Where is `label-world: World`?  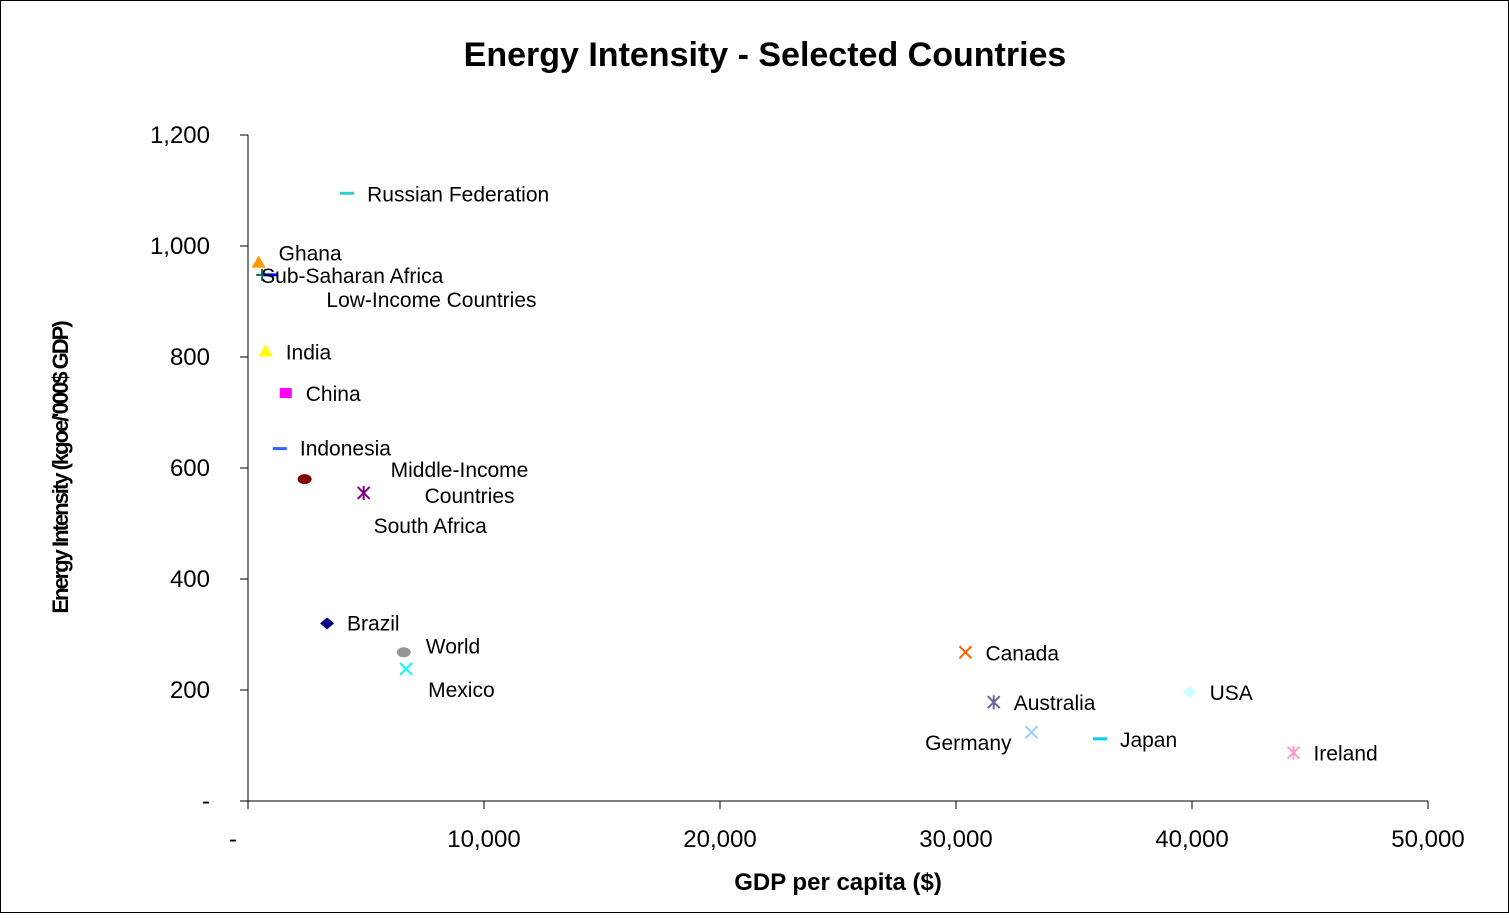
label-world: World is located at coordinates (453, 646).